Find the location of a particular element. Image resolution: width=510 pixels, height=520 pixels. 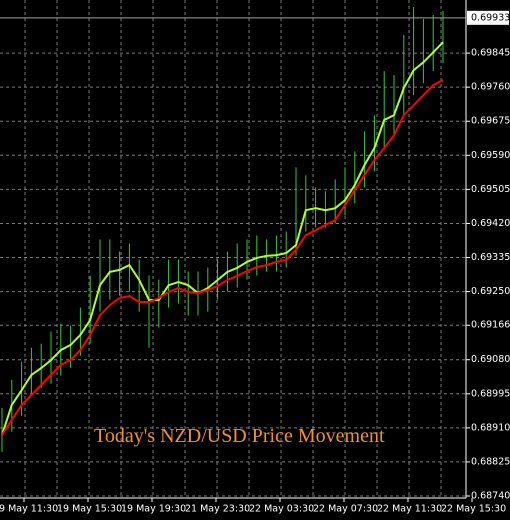

y-tick-label: 0.69675 is located at coordinates (490, 121).